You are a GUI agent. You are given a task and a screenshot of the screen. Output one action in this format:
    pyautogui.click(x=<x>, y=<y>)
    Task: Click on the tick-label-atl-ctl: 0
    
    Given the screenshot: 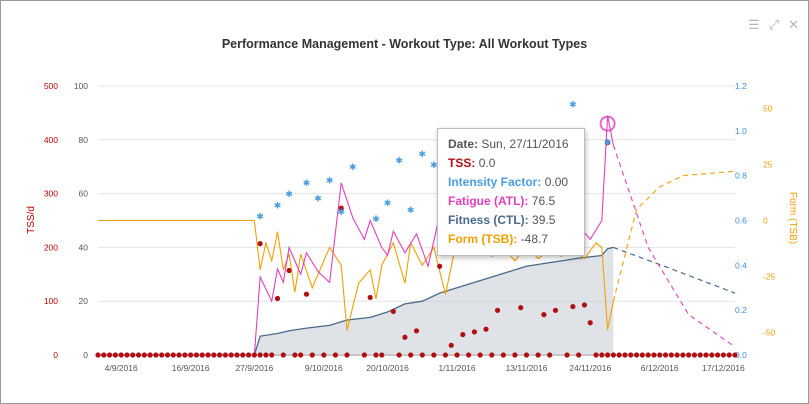 What is the action you would take?
    pyautogui.click(x=85, y=355)
    